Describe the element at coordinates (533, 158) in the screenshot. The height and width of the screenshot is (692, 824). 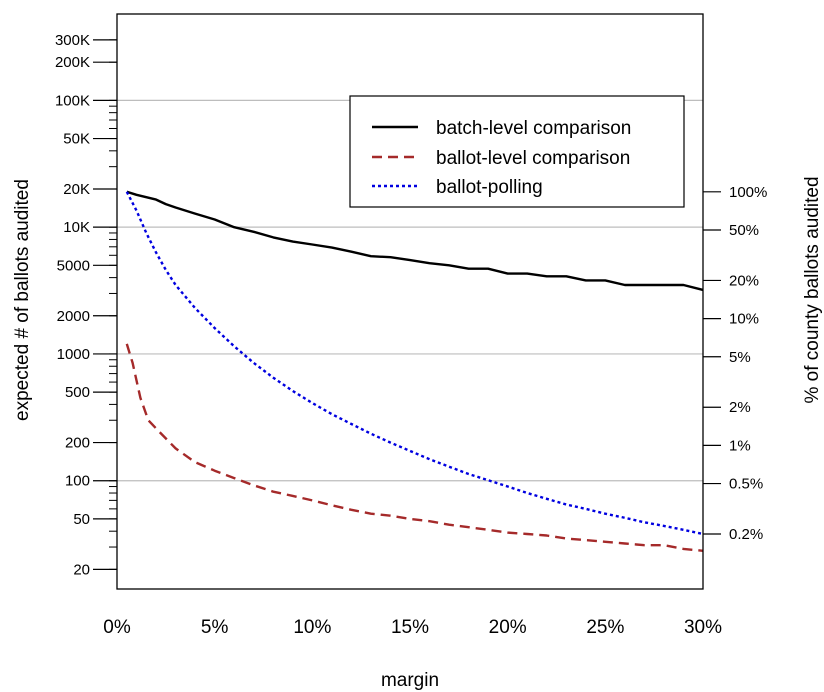
I see `legend-label-ballot-level: ballot-level comparison` at that location.